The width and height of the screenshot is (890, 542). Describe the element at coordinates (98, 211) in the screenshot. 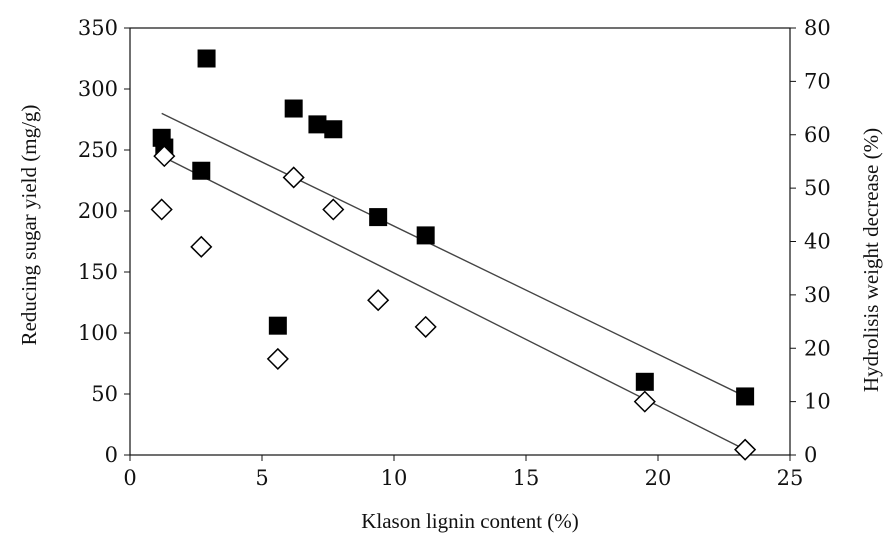

I see `y-left-tick-label: 200` at that location.